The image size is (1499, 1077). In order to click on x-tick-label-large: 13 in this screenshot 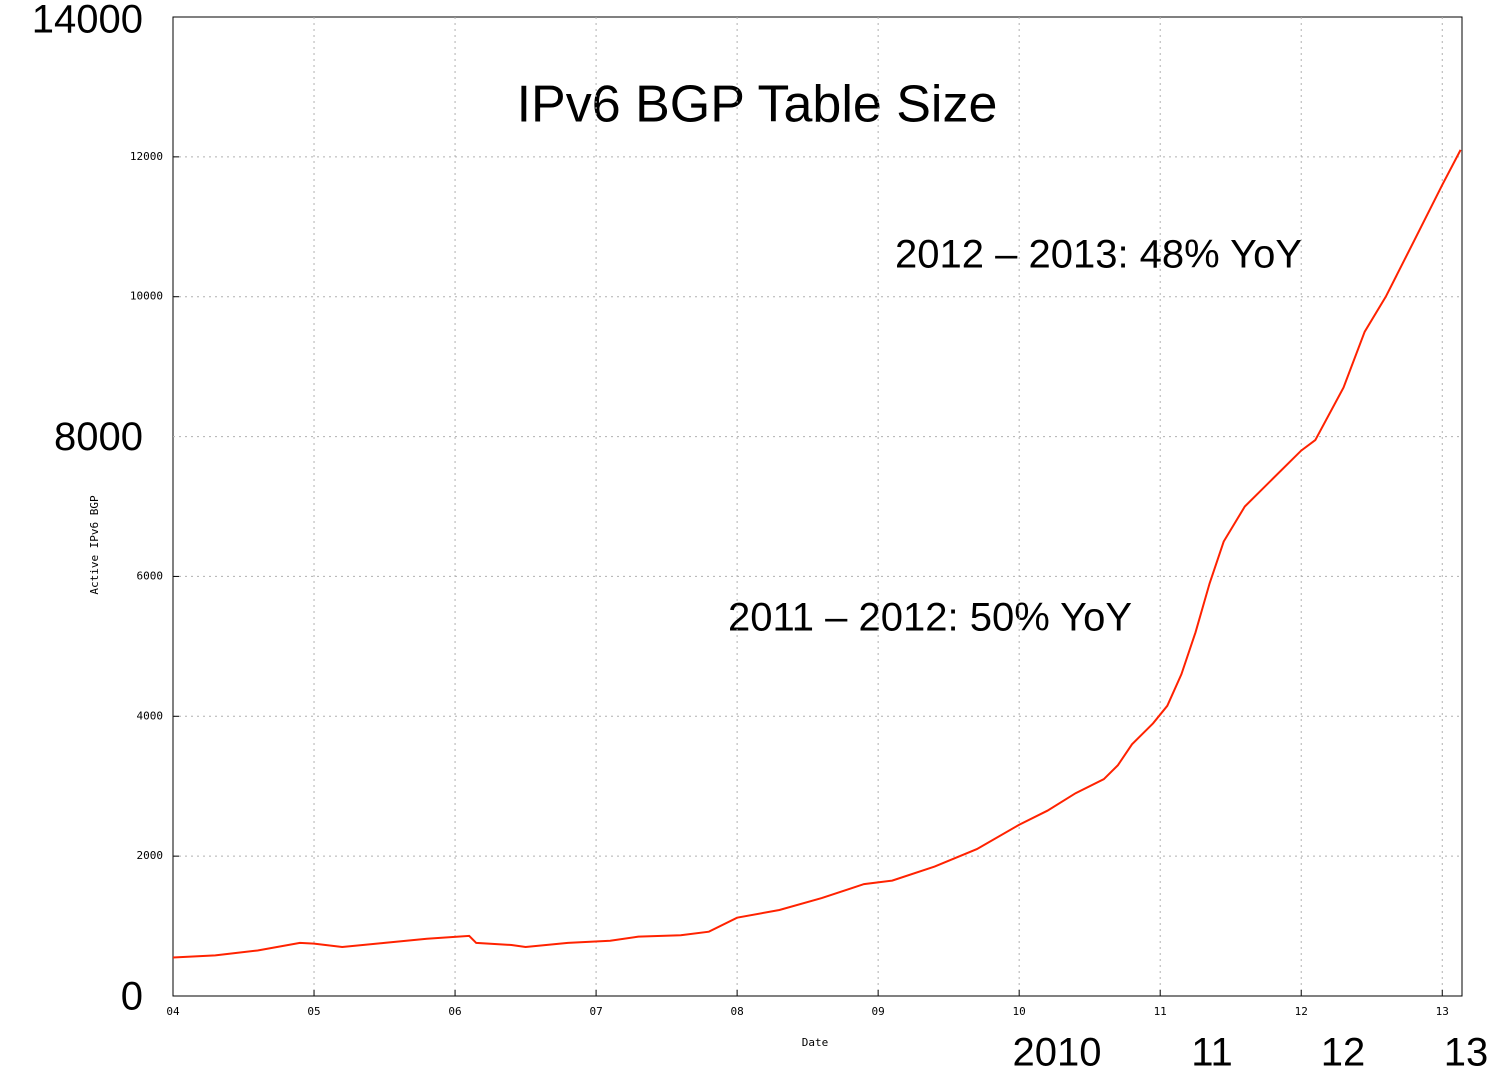, I will do `click(1466, 1053)`.